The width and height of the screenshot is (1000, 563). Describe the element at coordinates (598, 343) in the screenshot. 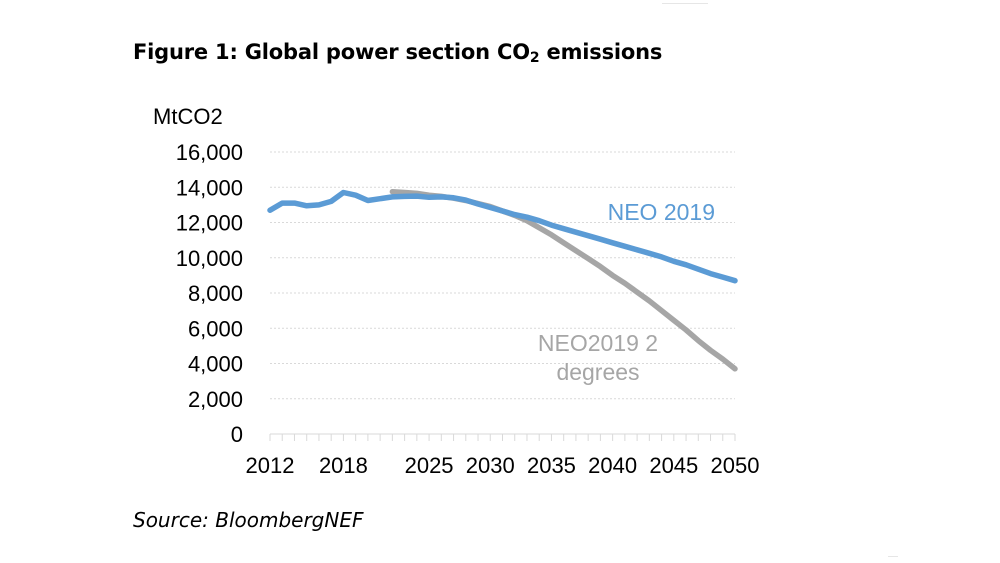

I see `neo2019-2-degrees-label-line-1: NEO2019 2` at that location.